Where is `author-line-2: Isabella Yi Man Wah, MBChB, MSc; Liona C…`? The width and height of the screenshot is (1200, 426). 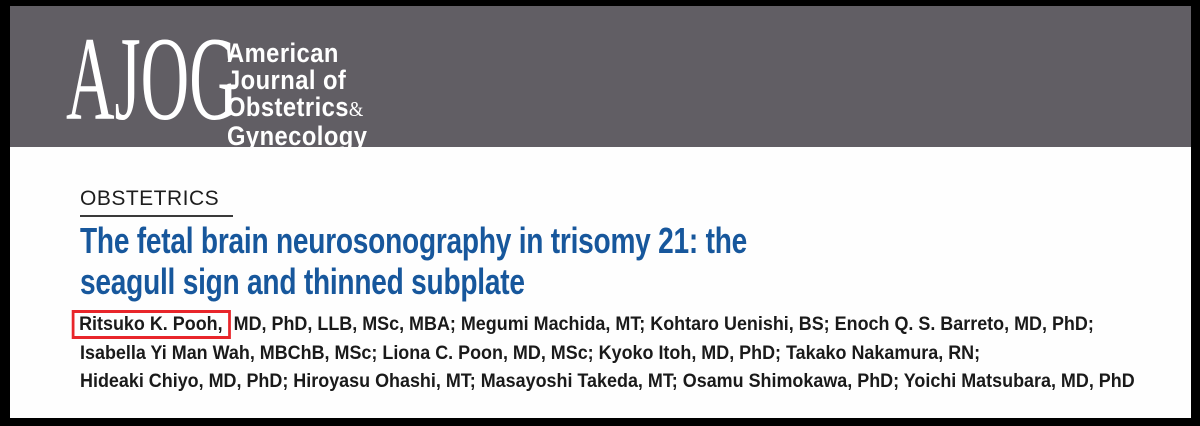
author-line-2: Isabella Yi Man Wah, MBChB, MSc; Liona C… is located at coordinates (530, 353).